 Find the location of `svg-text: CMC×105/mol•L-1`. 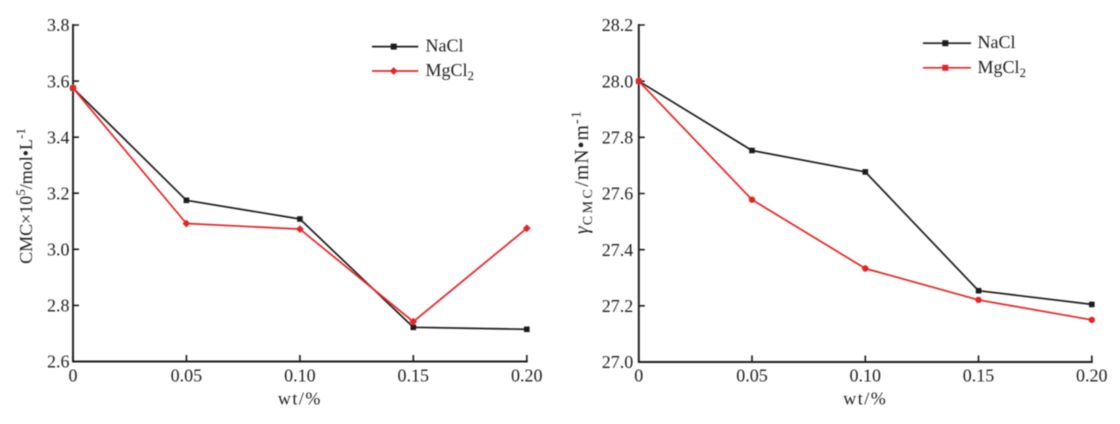

svg-text: CMC×105/mol•L-1 is located at coordinates (24, 196).